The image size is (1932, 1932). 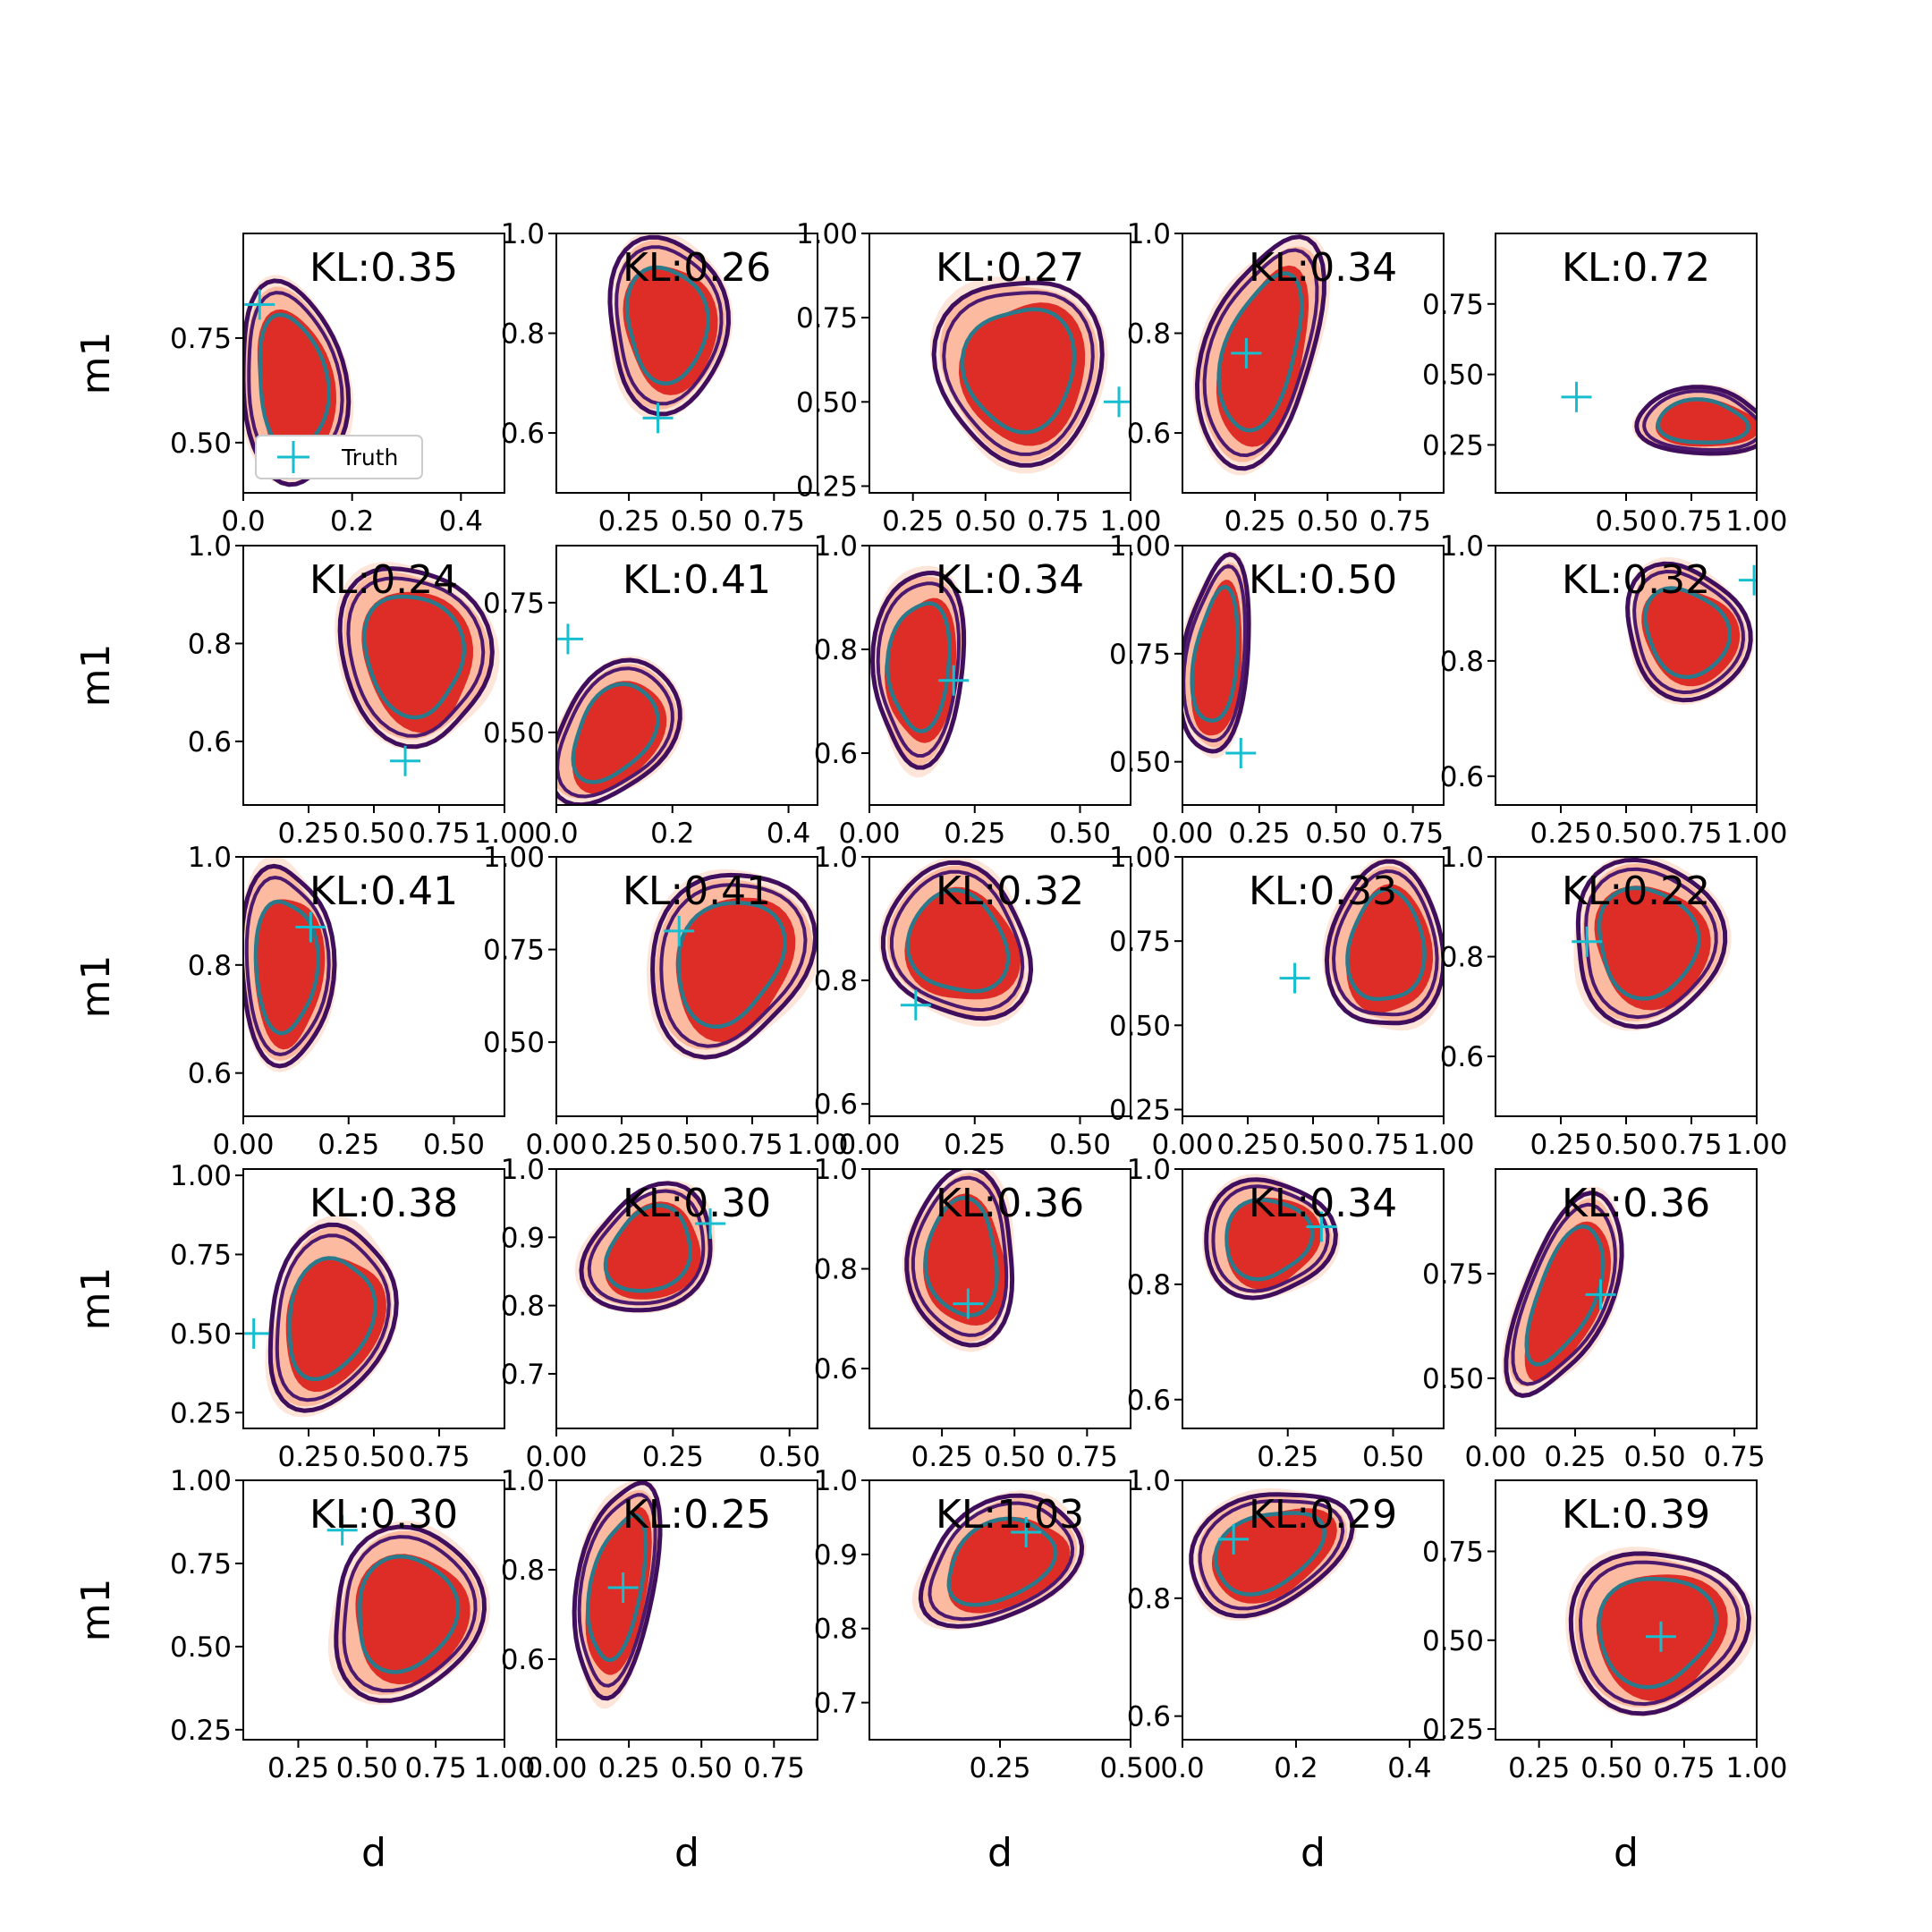 What do you see at coordinates (836, 1555) in the screenshot?
I see `y-tick-label: 0.9` at bounding box center [836, 1555].